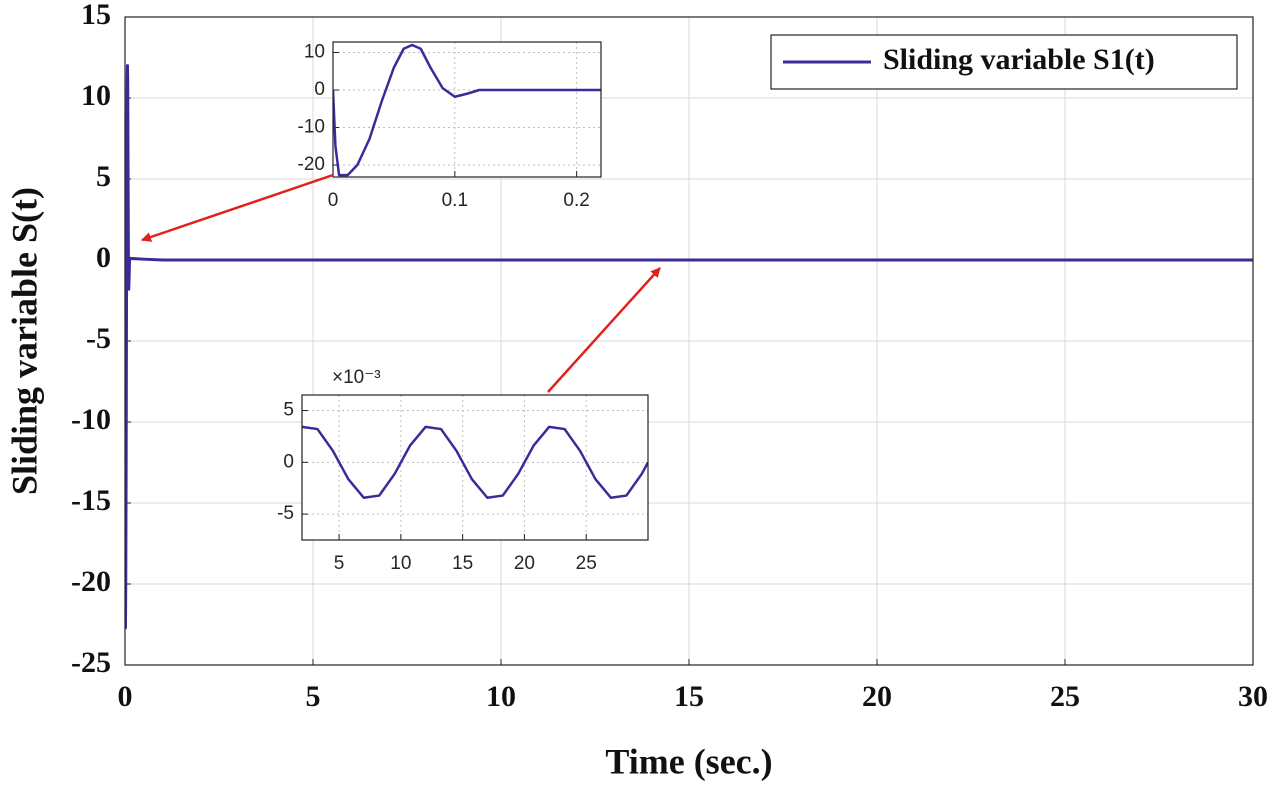 This screenshot has height=791, width=1280. What do you see at coordinates (576, 200) in the screenshot?
I see `x-tick-label: 0.2` at bounding box center [576, 200].